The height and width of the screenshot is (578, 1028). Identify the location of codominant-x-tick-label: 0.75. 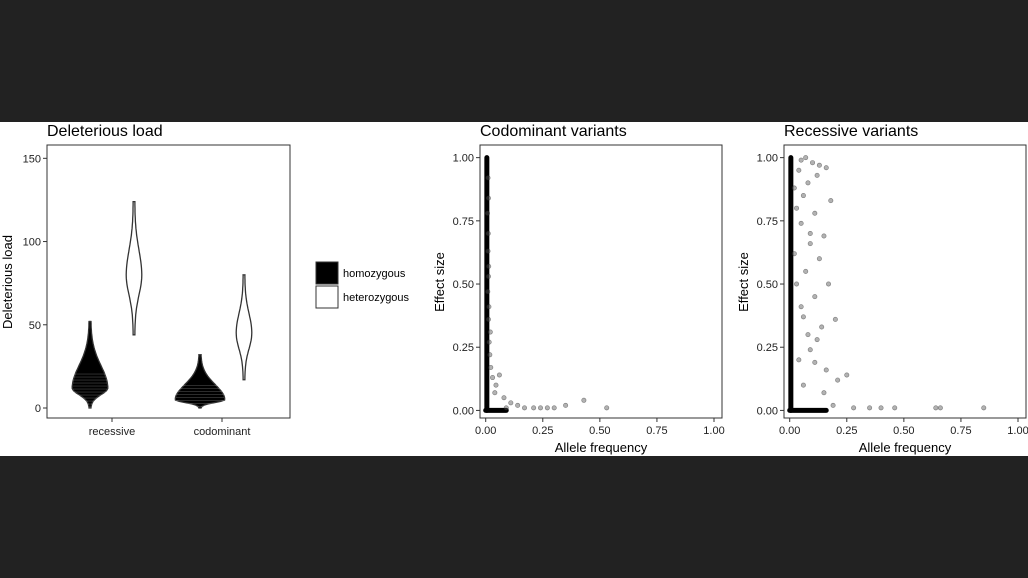
(656, 431).